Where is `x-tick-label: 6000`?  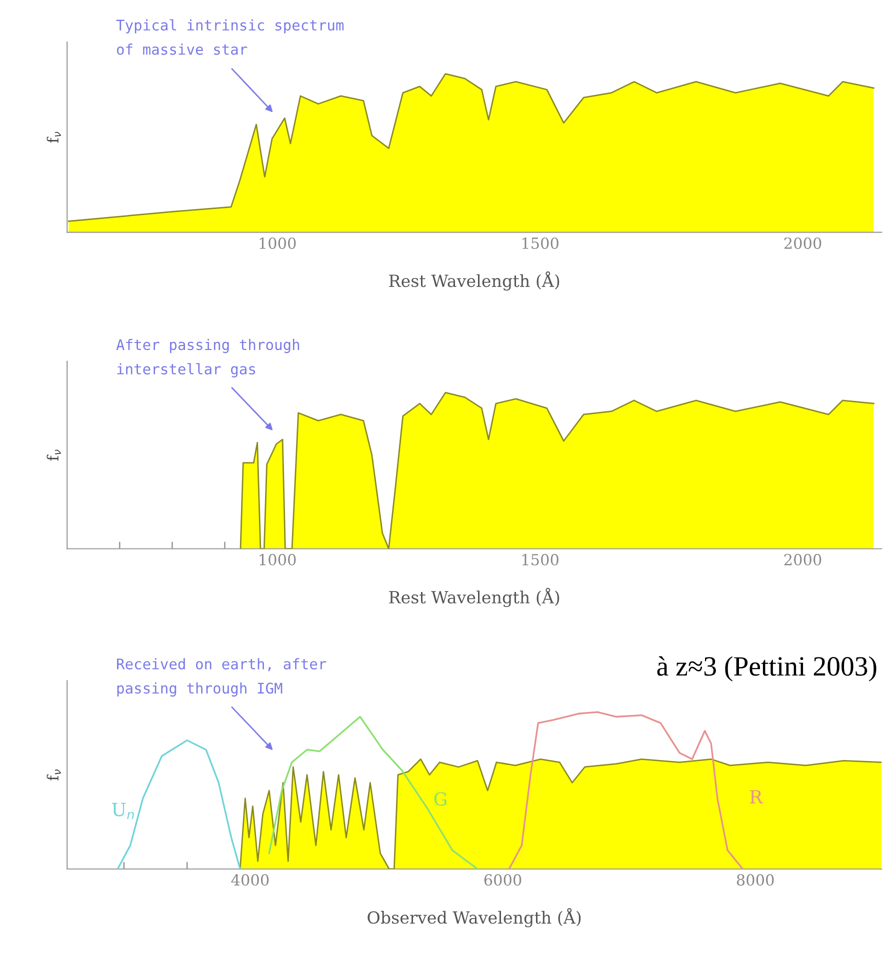
x-tick-label: 6000 is located at coordinates (503, 880).